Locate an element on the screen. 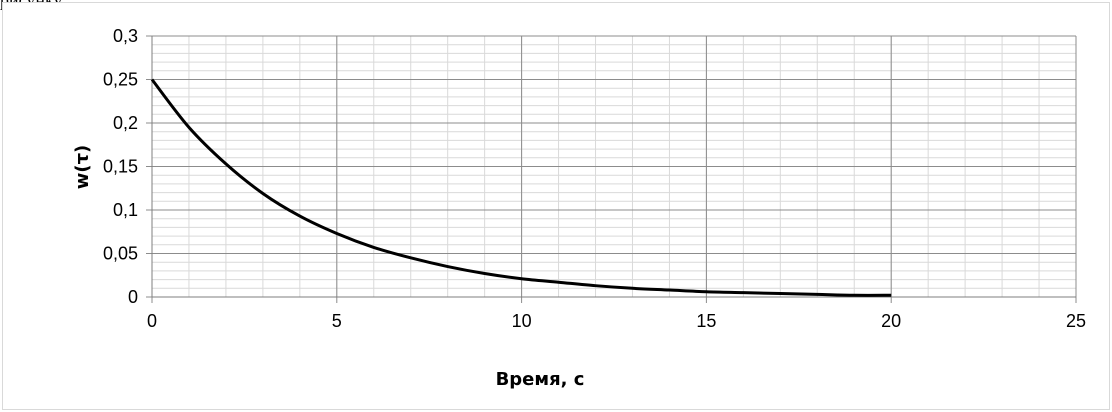  y-tick-label: 0,2 is located at coordinates (125, 123).